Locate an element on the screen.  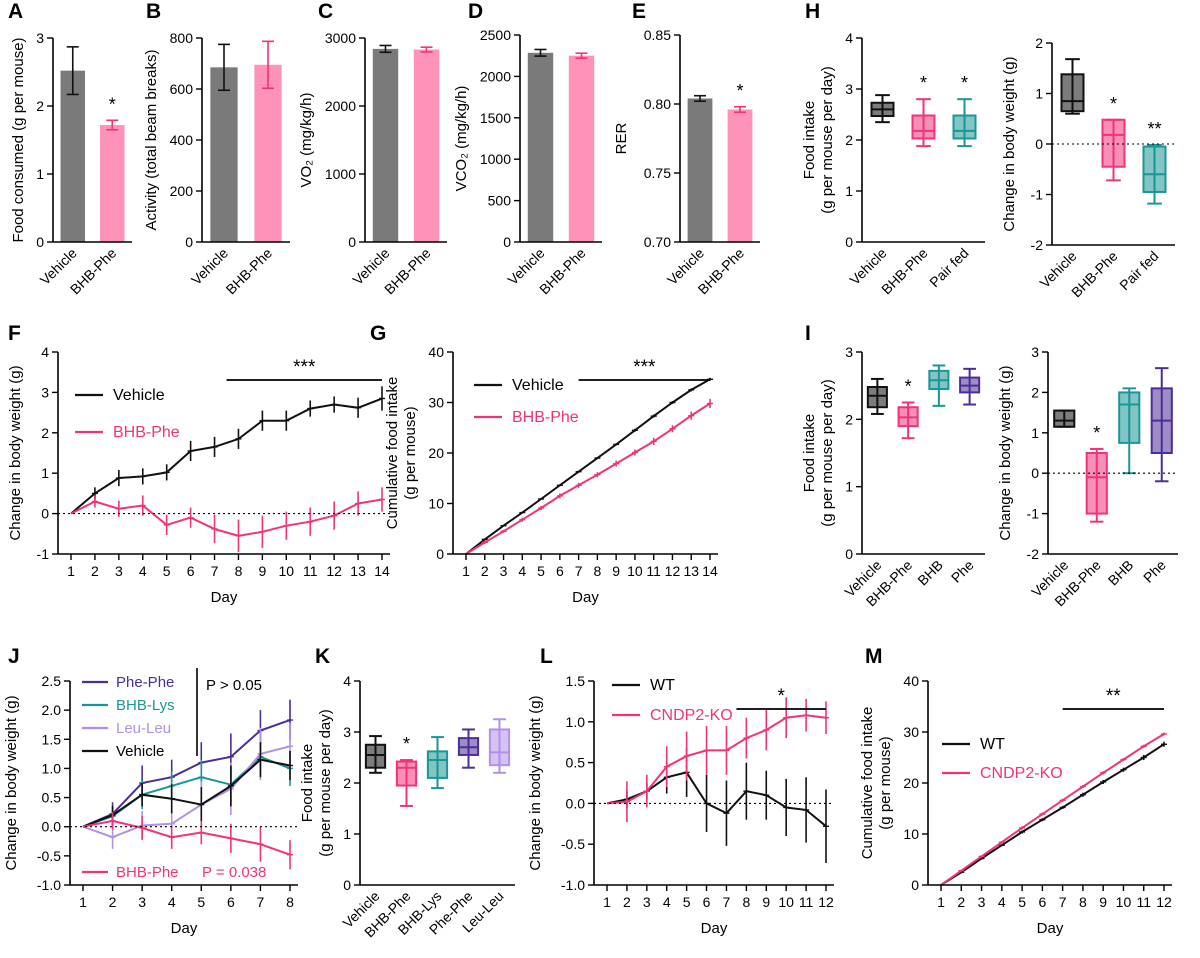
y-tick-label: 800 is located at coordinates (182, 38).